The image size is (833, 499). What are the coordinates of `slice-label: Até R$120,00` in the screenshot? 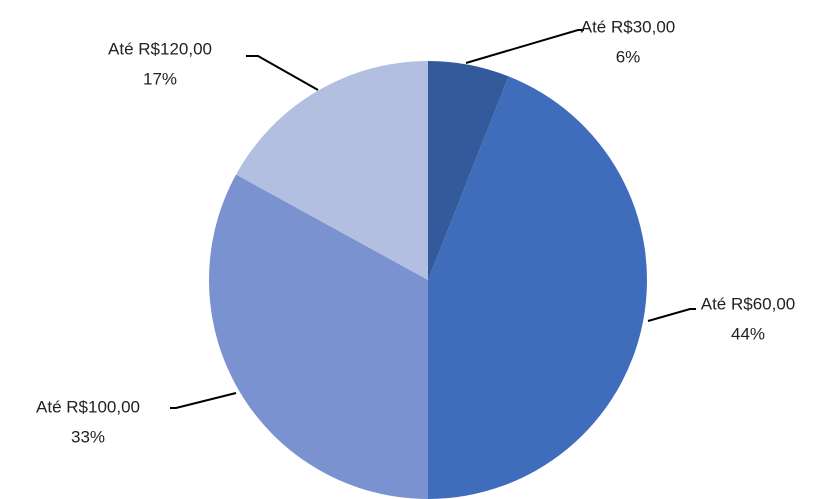 It's located at (160, 48).